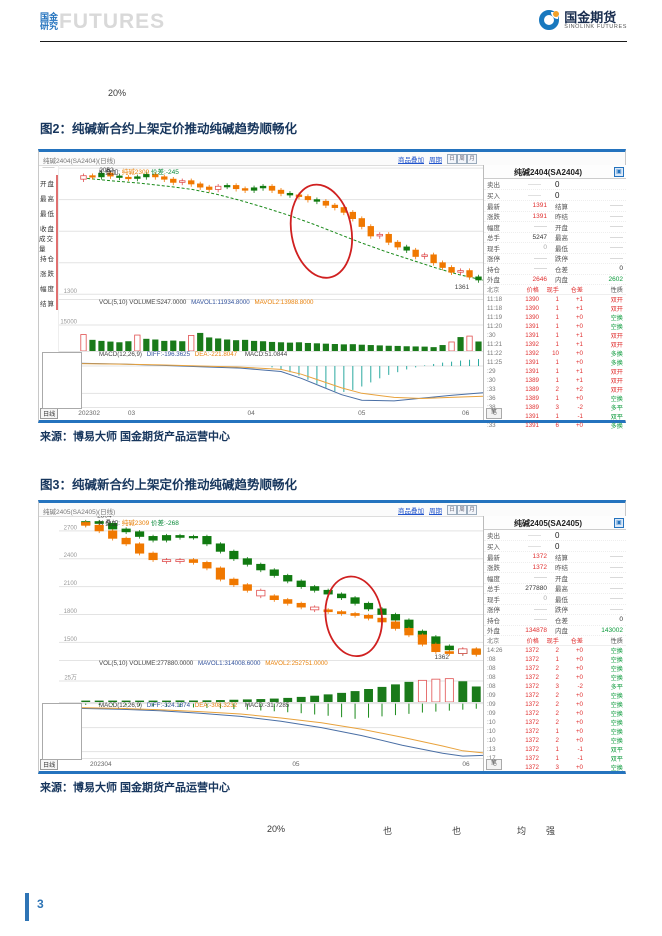  Describe the element at coordinates (48, 168) in the screenshot. I see `sidebar-legend-dash: ——` at that location.